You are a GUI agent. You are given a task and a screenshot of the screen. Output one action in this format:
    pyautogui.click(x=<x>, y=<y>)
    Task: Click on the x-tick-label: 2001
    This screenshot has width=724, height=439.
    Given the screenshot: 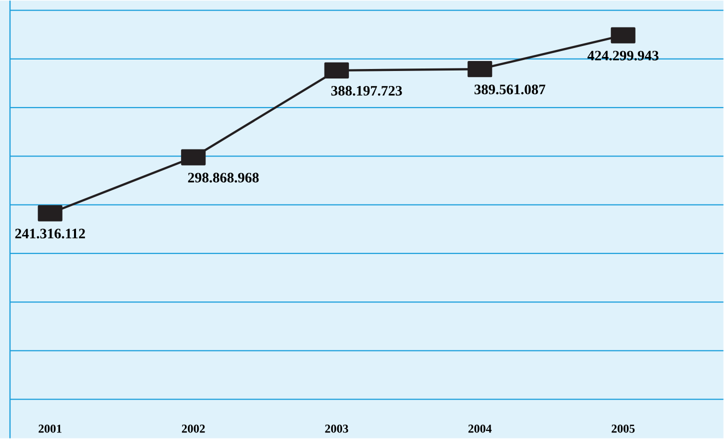 What is the action you would take?
    pyautogui.click(x=50, y=428)
    